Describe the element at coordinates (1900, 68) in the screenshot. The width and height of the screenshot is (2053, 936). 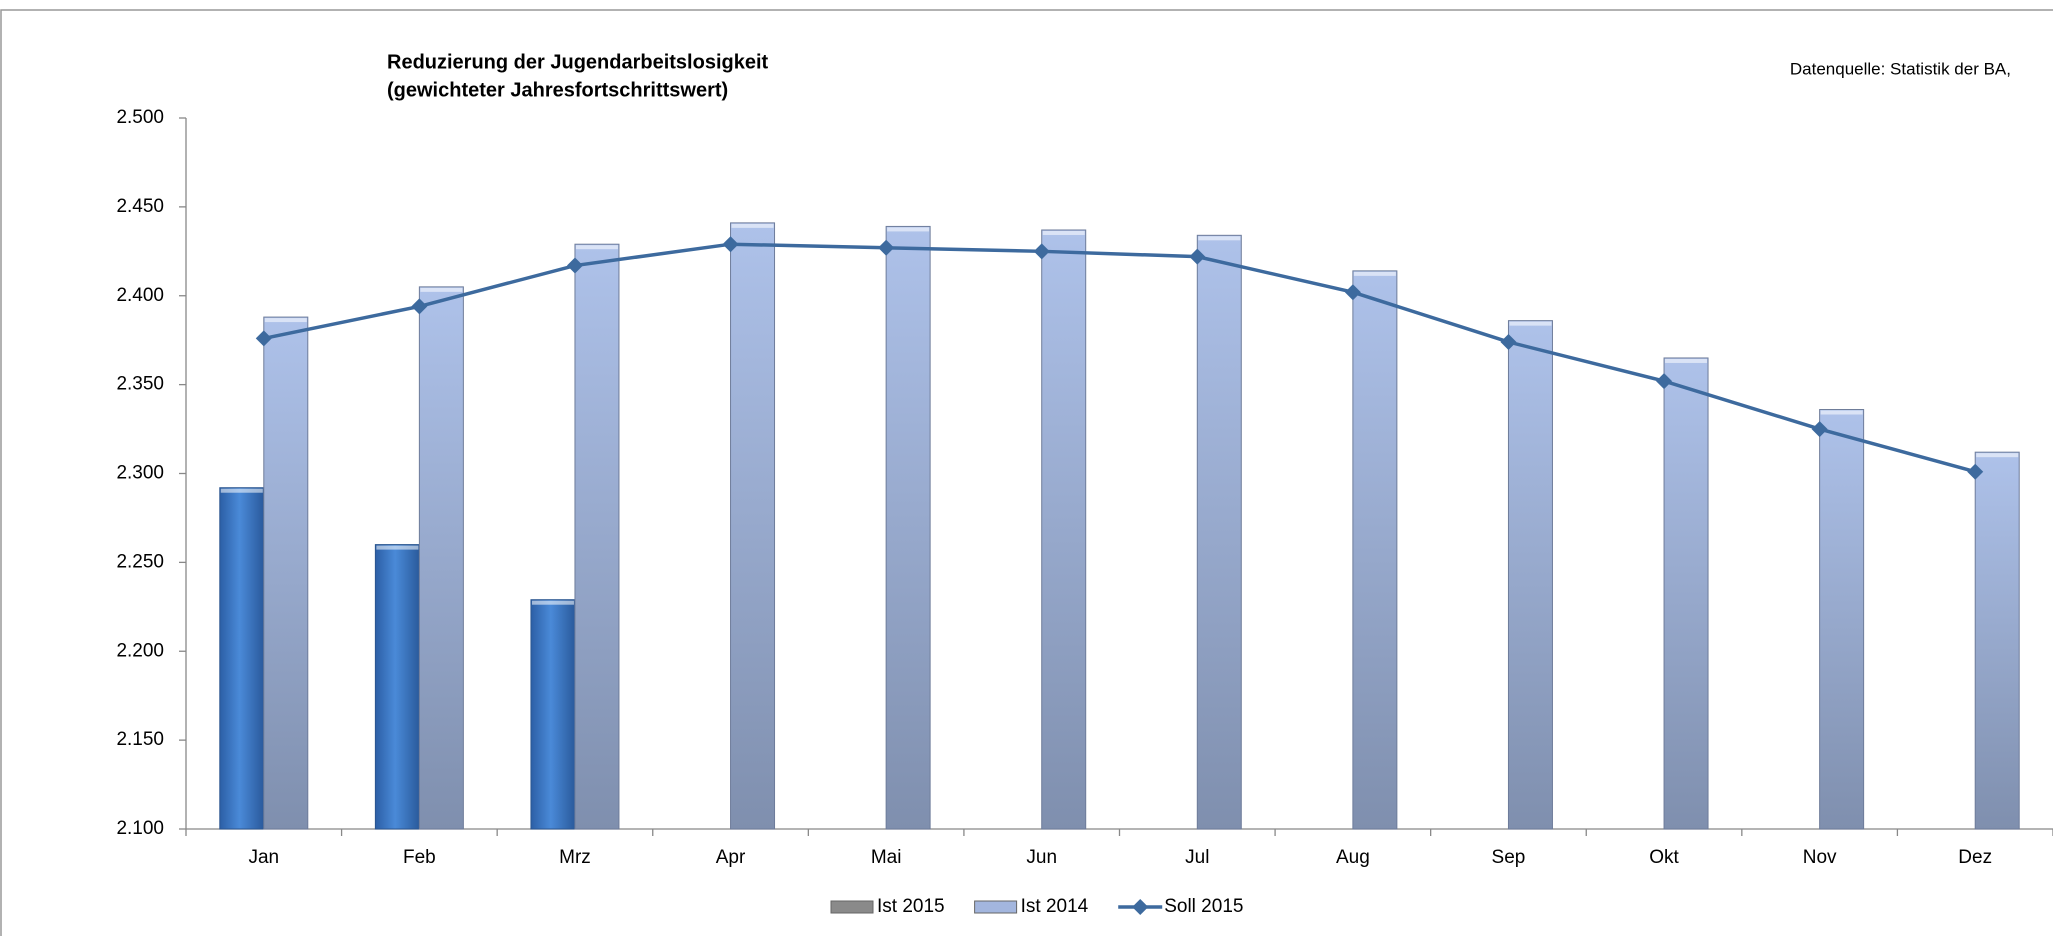
I see `source-note: Datenquelle: Statistik der BA,` at that location.